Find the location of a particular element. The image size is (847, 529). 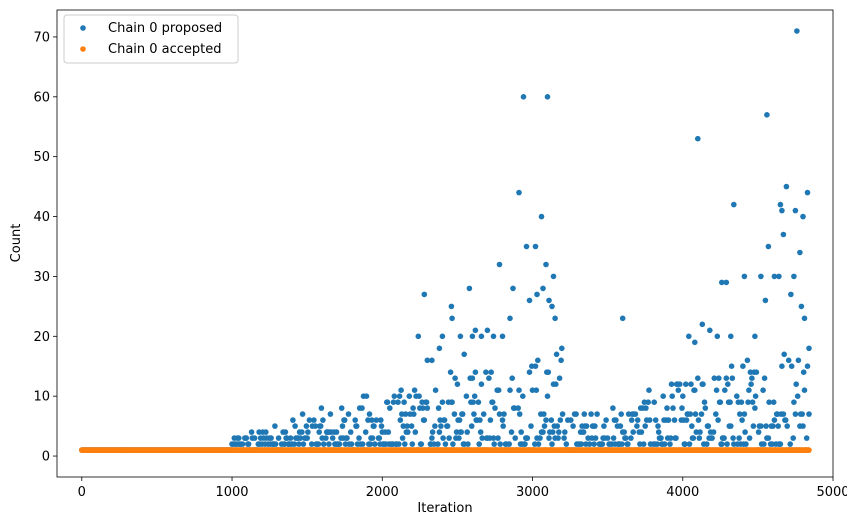

y-tick-label: 30 is located at coordinates (41, 277).